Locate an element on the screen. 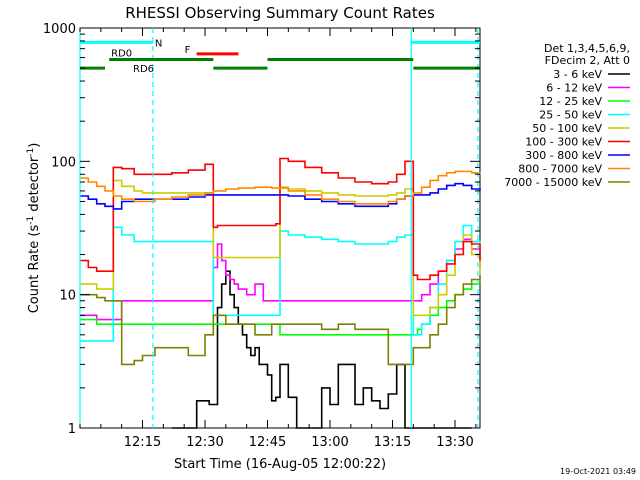  timestamp: 19-Oct-2021 03:49 is located at coordinates (598, 471).